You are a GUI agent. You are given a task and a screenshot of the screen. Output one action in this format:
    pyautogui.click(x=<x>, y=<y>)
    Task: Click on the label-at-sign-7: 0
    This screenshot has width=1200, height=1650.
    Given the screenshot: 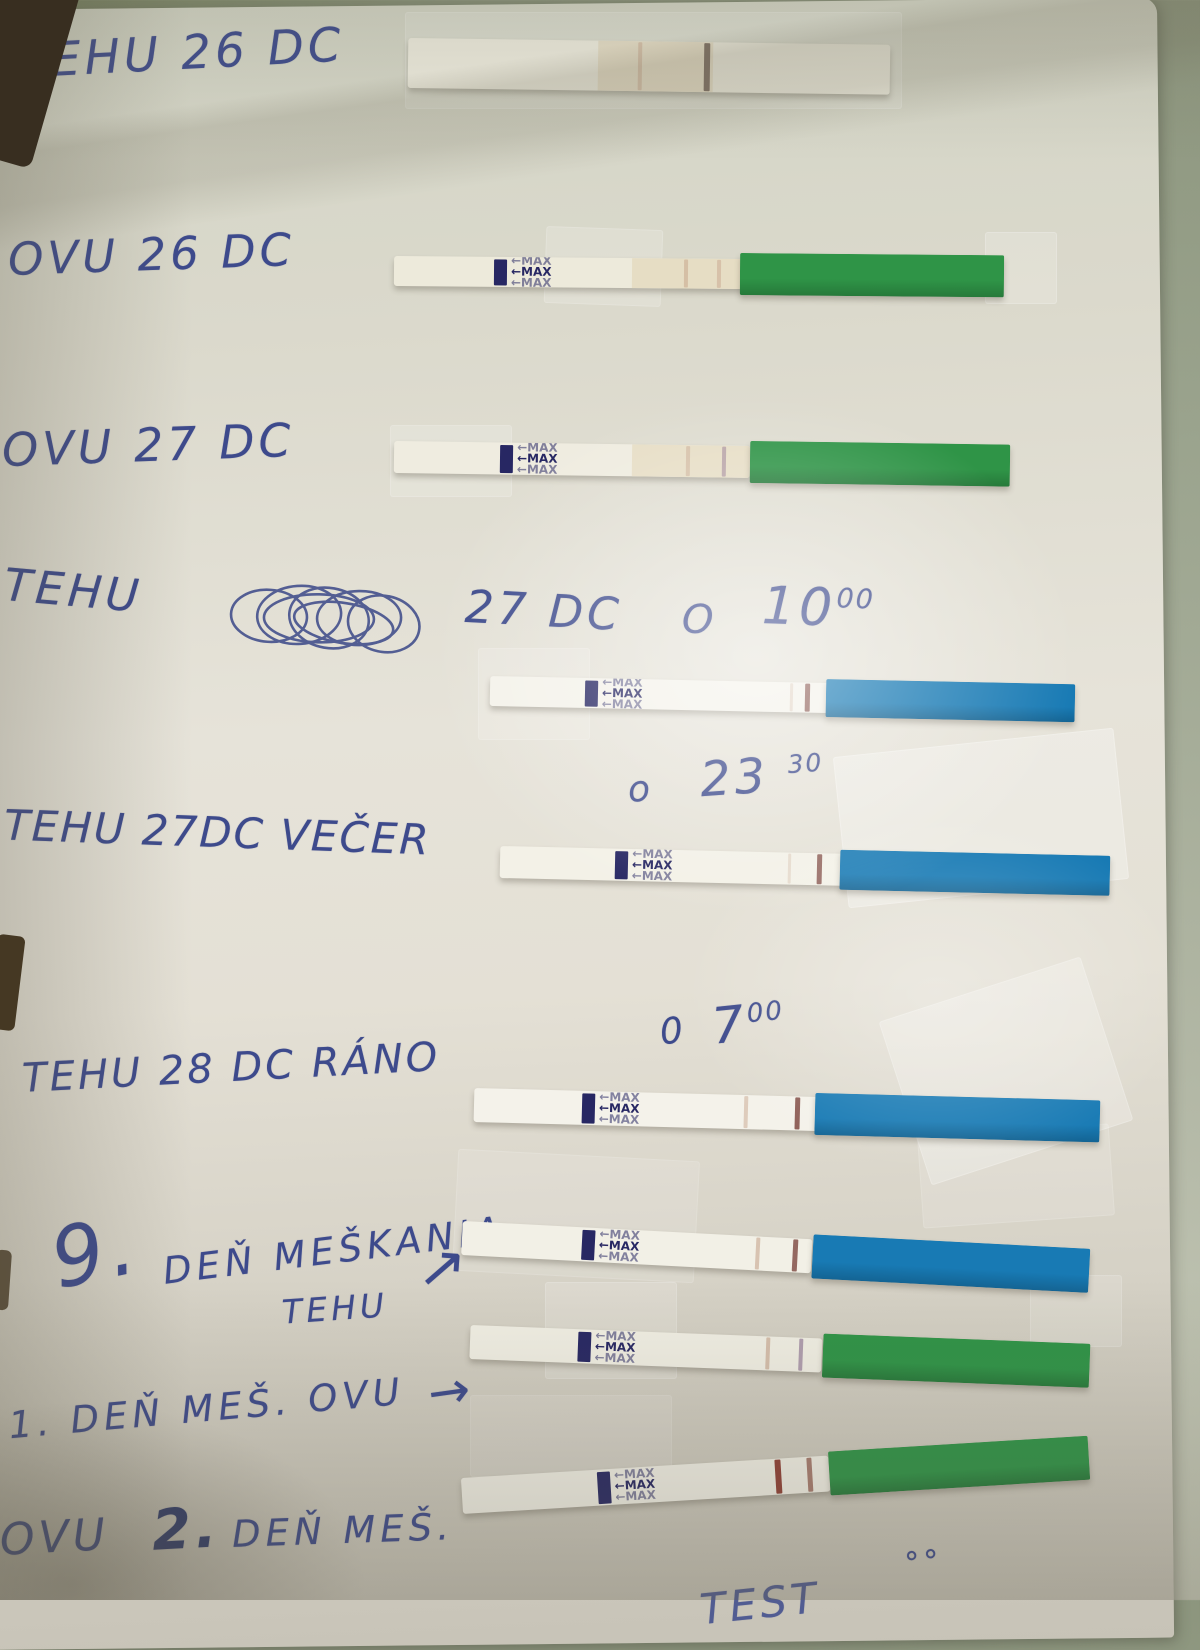 What is the action you would take?
    pyautogui.click(x=673, y=1031)
    